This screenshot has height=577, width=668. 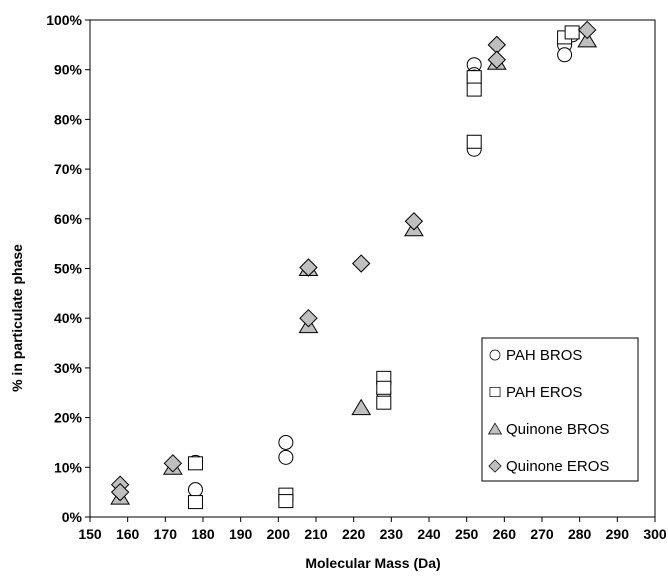 What do you see at coordinates (166, 534) in the screenshot?
I see `x-tick-label: 170` at bounding box center [166, 534].